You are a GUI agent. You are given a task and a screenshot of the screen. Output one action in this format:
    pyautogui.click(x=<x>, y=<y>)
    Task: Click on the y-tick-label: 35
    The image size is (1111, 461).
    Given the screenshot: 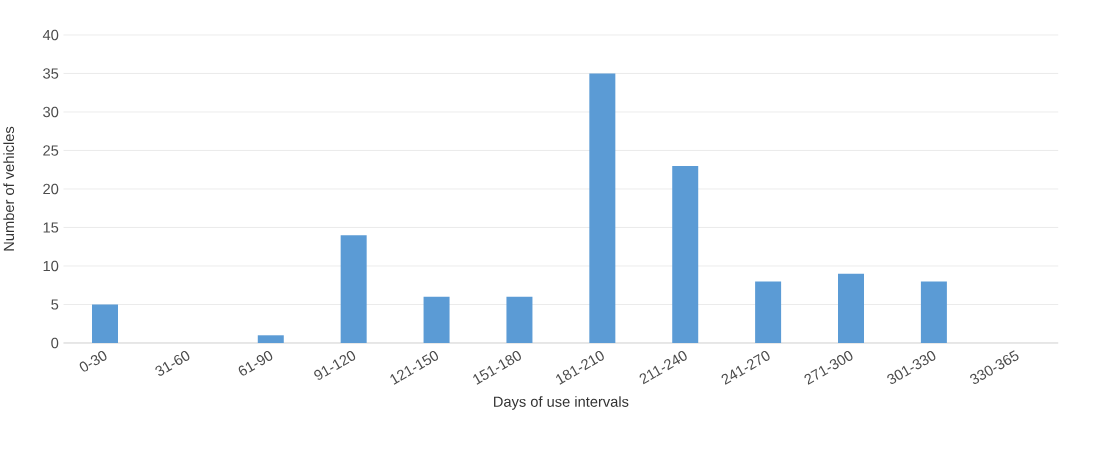 What is the action you would take?
    pyautogui.click(x=51, y=73)
    